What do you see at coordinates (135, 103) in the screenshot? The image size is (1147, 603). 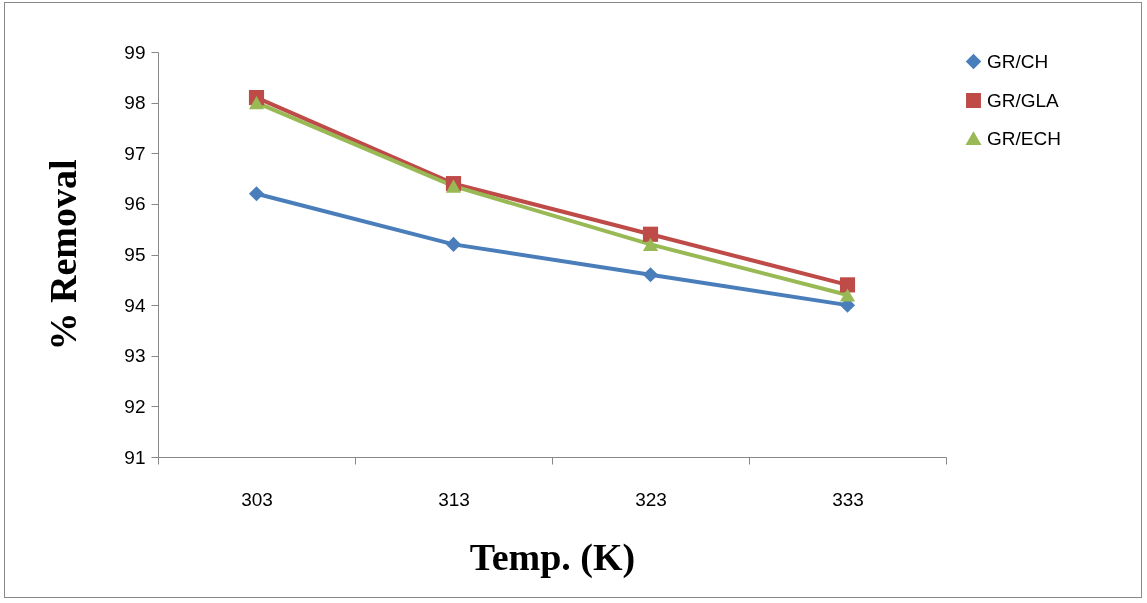 I see `y-tick-label: 98` at bounding box center [135, 103].